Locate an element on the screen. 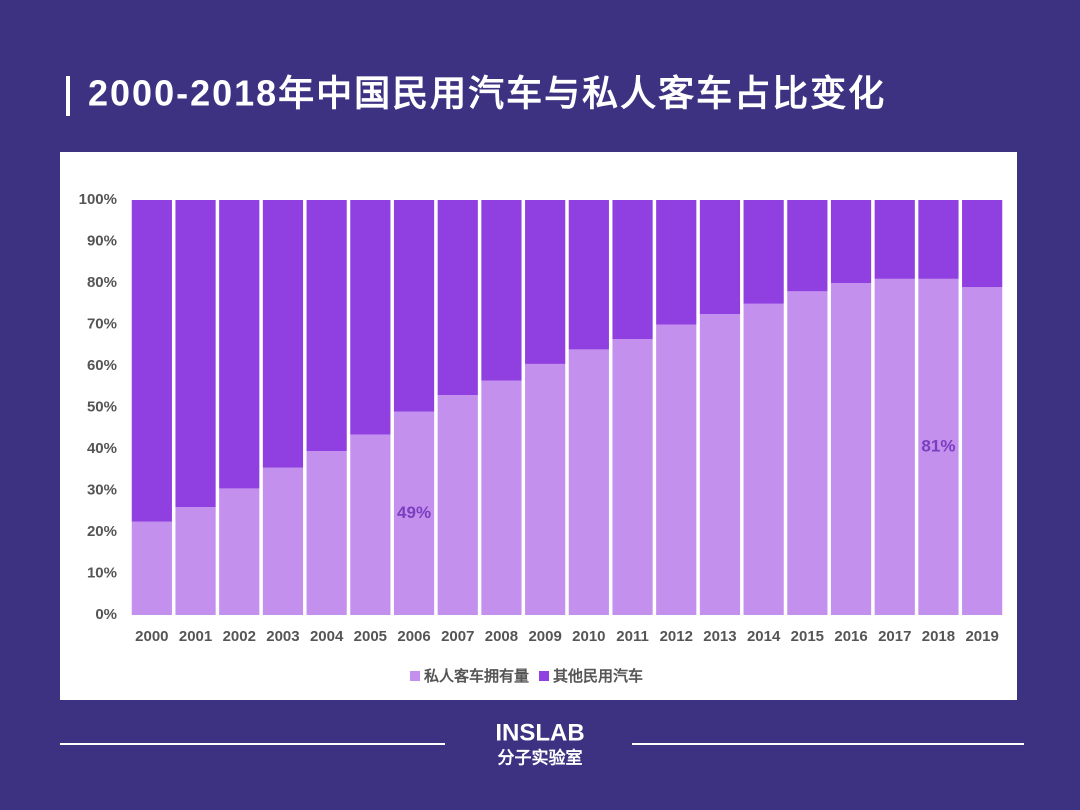 Image resolution: width=1080 pixels, height=810 pixels. x-tick-label: 2002 is located at coordinates (239, 636).